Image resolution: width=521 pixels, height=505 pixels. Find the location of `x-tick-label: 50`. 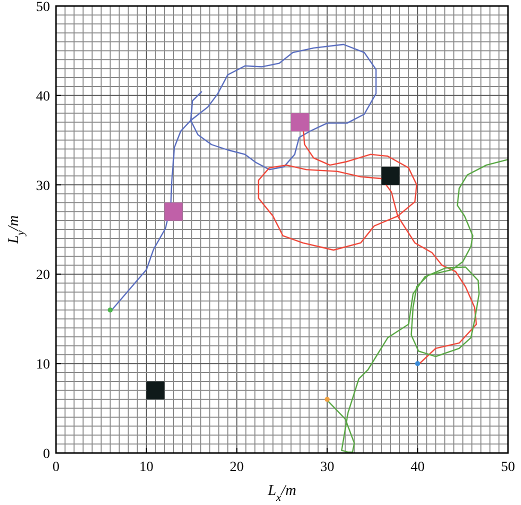

x-tick-label: 50 is located at coordinates (508, 467).